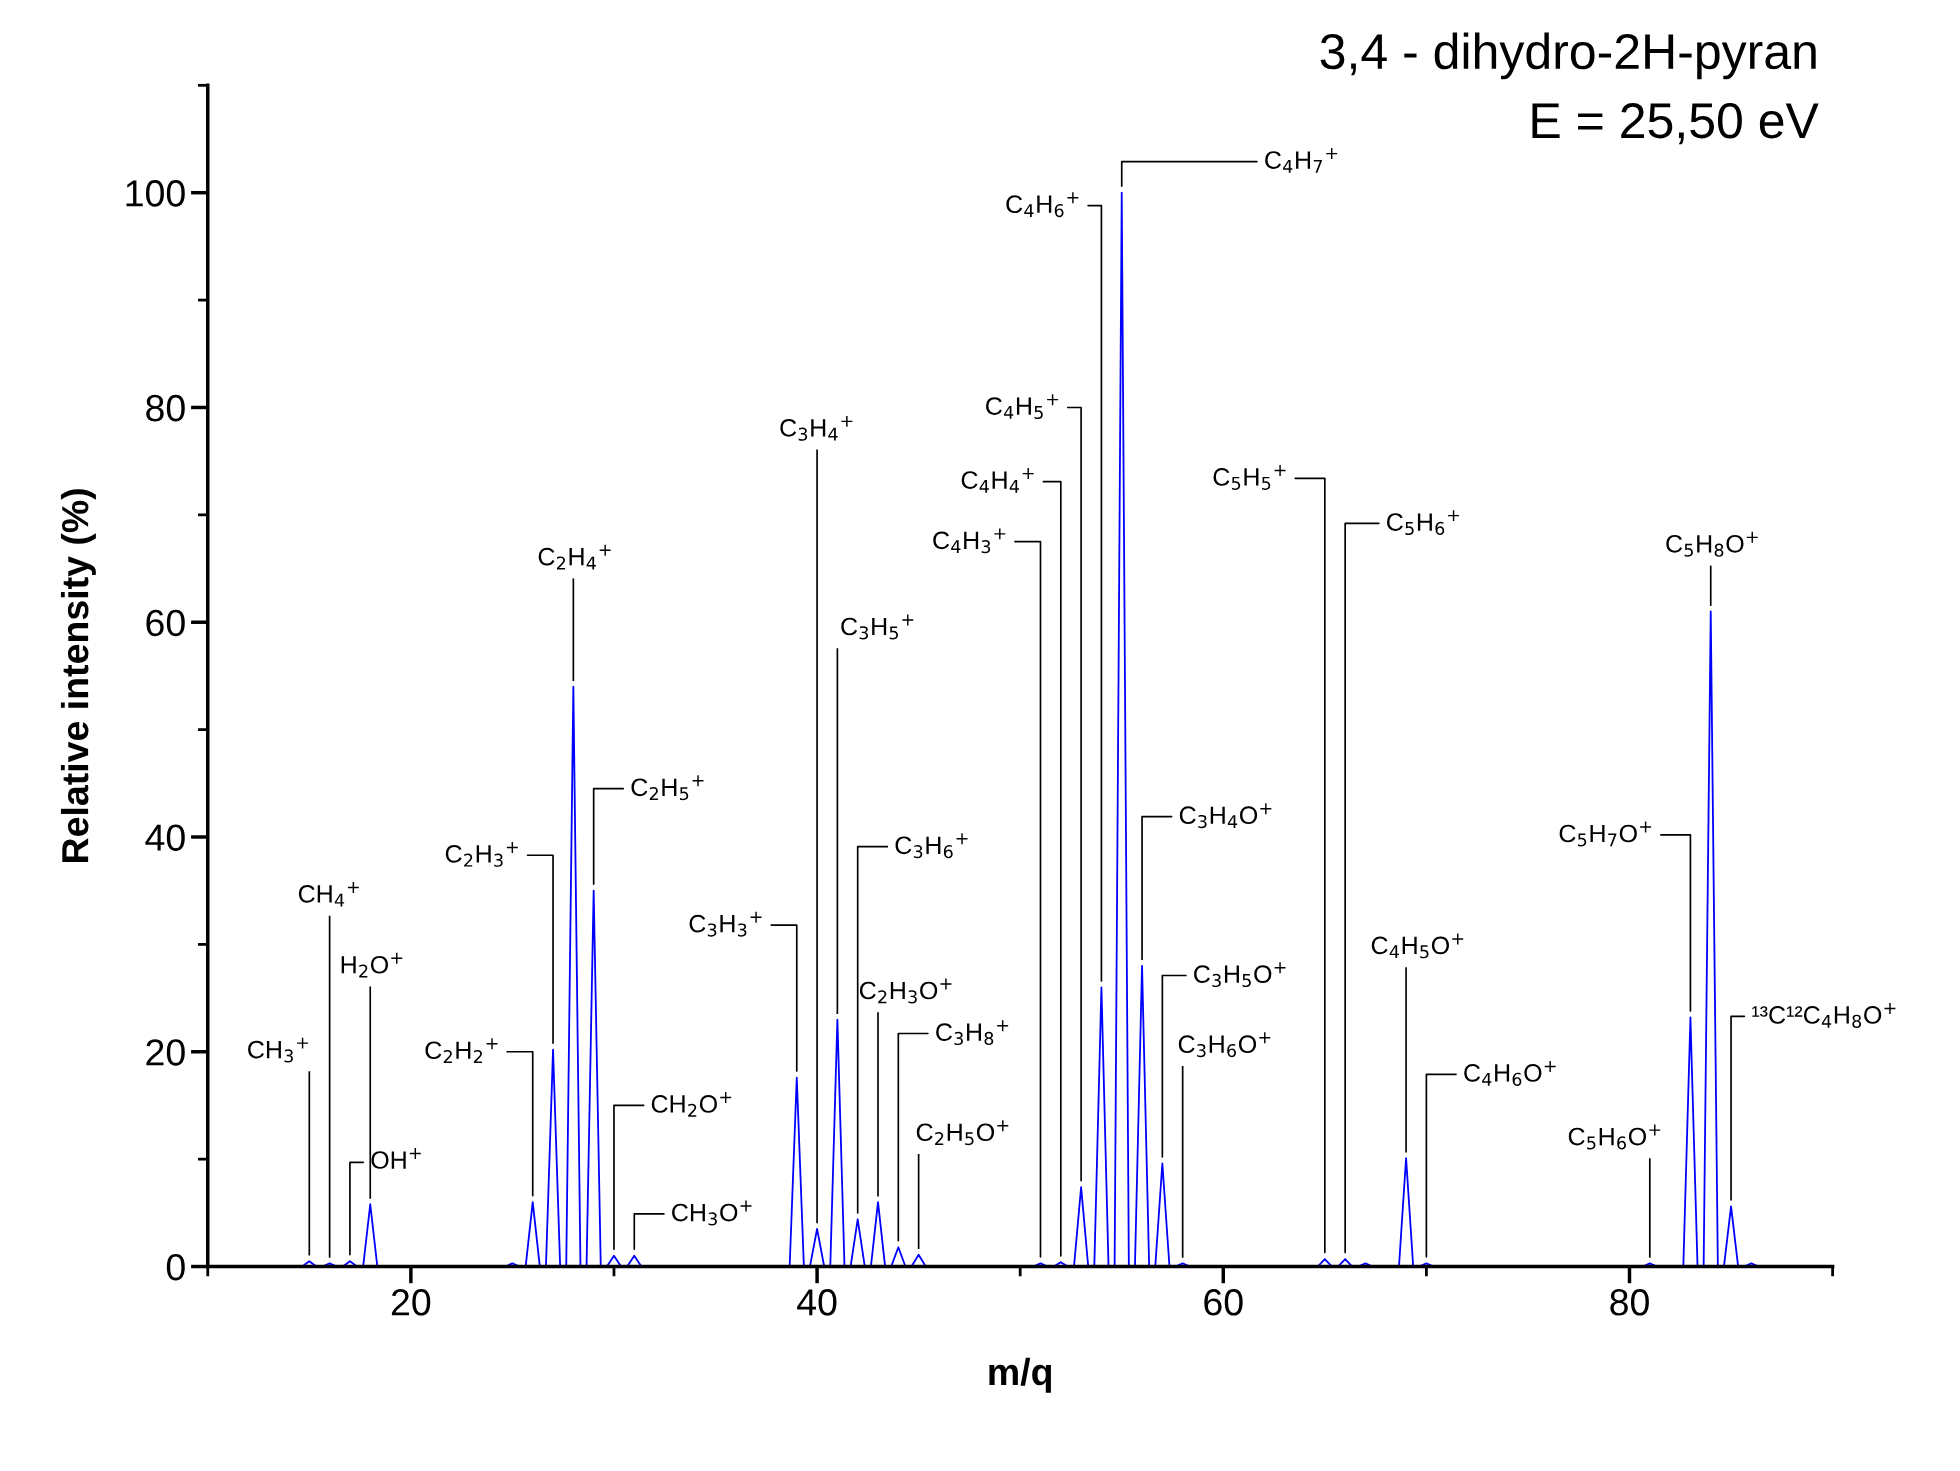 The width and height of the screenshot is (1960, 1471). What do you see at coordinates (1020, 1375) in the screenshot?
I see `x-axis-title: m/q` at bounding box center [1020, 1375].